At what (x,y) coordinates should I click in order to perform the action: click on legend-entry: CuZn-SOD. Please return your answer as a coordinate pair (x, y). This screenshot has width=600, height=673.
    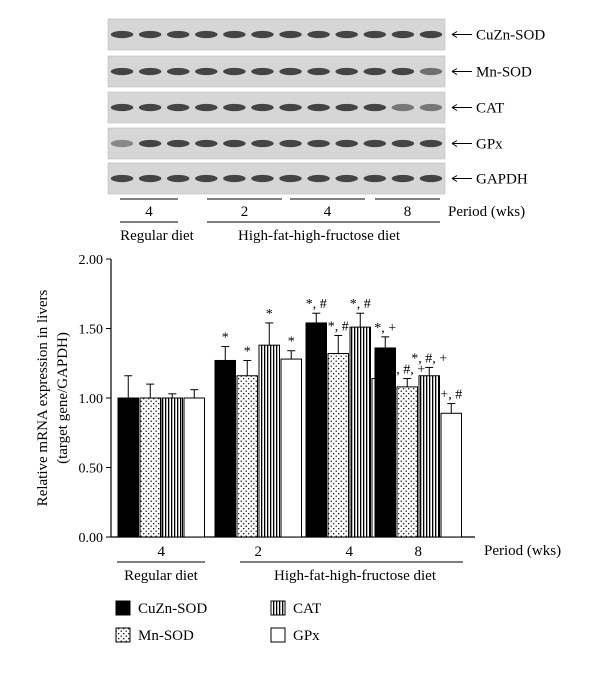
    Looking at the image, I should click on (172, 609).